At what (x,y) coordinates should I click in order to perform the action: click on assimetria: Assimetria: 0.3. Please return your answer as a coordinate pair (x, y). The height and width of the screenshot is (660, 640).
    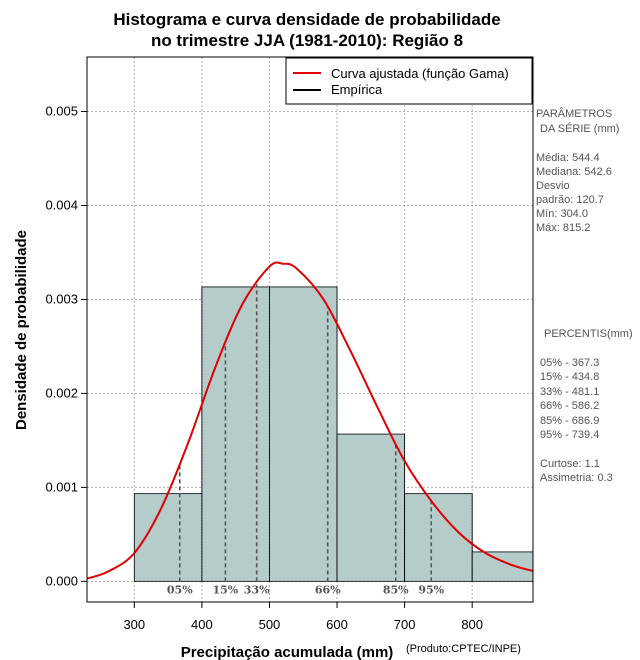
    Looking at the image, I should click on (576, 478).